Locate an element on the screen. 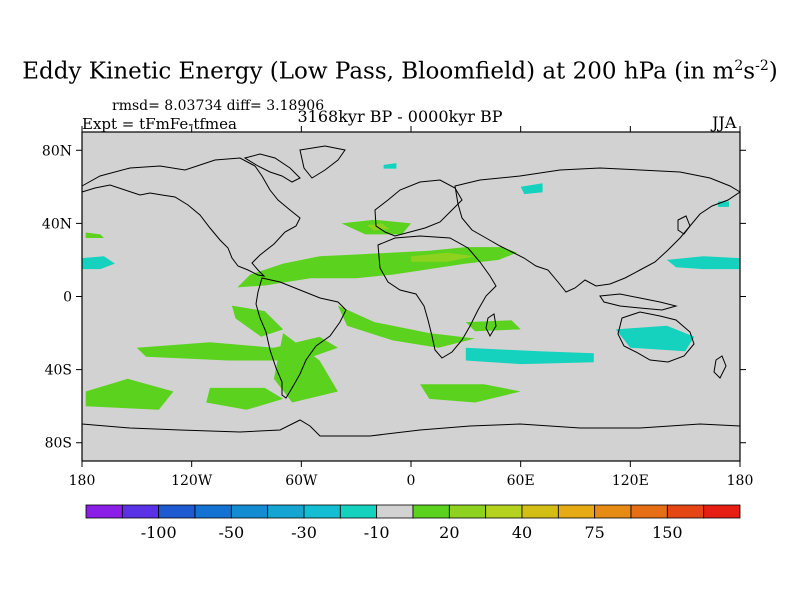 The height and width of the screenshot is (600, 800). colorbar-label: -10 is located at coordinates (377, 532).